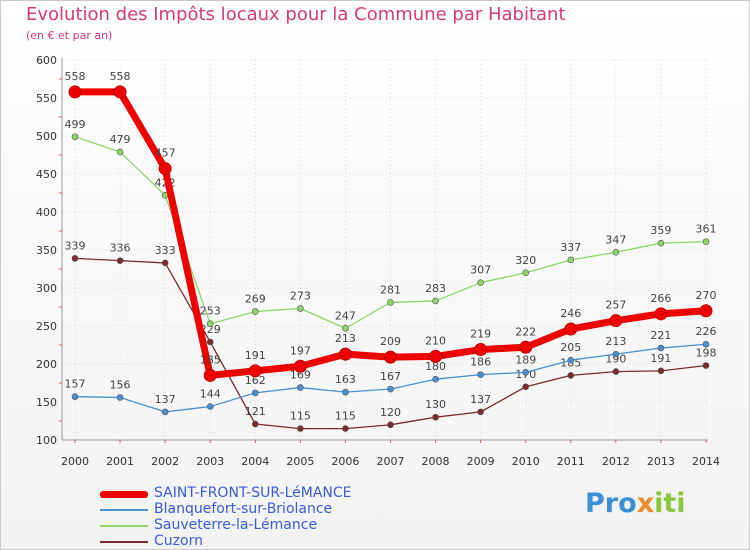 The height and width of the screenshot is (550, 750). I want to click on data-label: 221, so click(660, 335).